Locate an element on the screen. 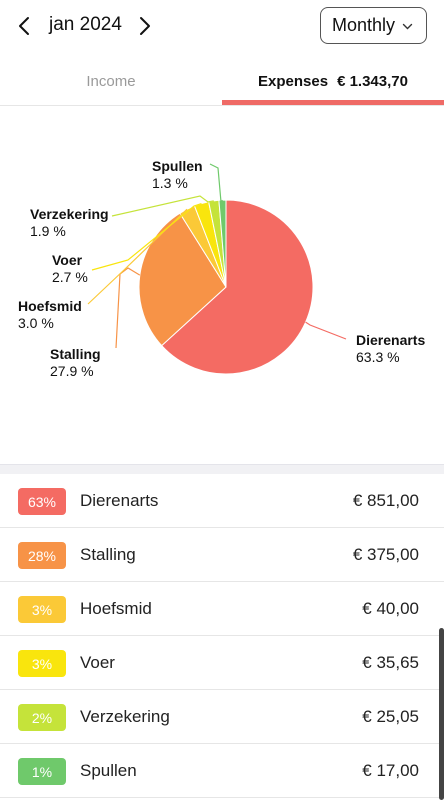 The height and width of the screenshot is (800, 444). category-row-dierenarts: 63% Dierenarts € 851,00 is located at coordinates (222, 501).